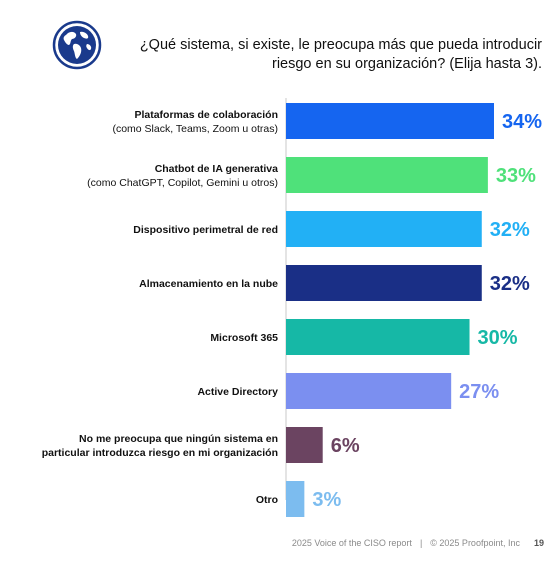 This screenshot has height=562, width=560. What do you see at coordinates (205, 230) in the screenshot?
I see `category-label: Dispositivo perimetral de red` at bounding box center [205, 230].